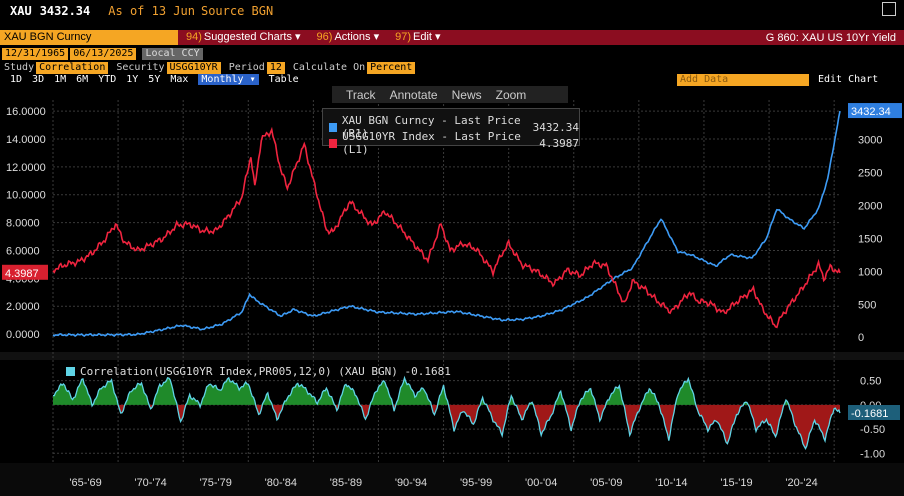 This screenshot has height=496, width=904. What do you see at coordinates (870, 272) in the screenshot?
I see `right-axis-tick-label: 1000` at bounding box center [870, 272].